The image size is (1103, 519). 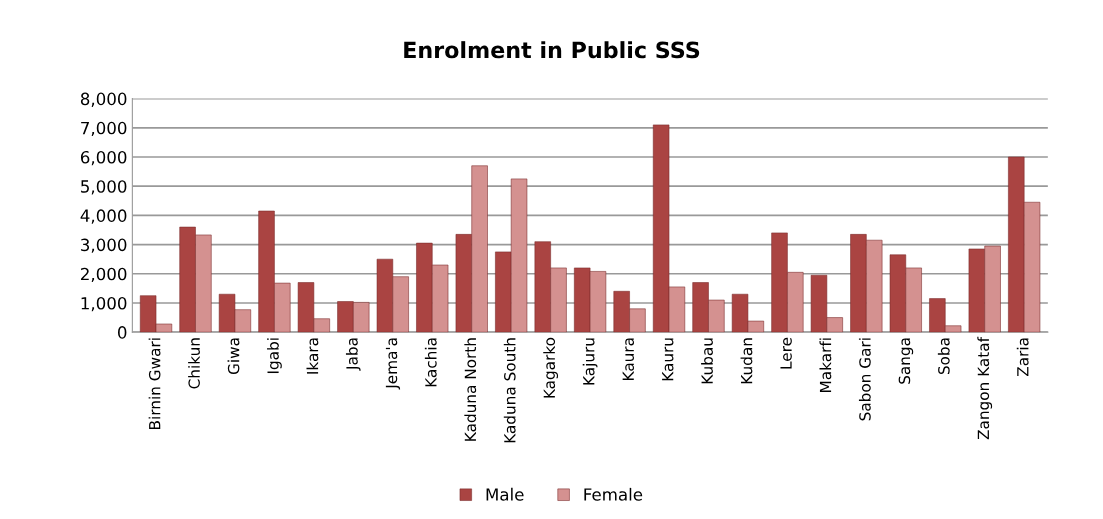 What do you see at coordinates (985, 388) in the screenshot?
I see `x-tick-label: Zangon Kataf` at bounding box center [985, 388].